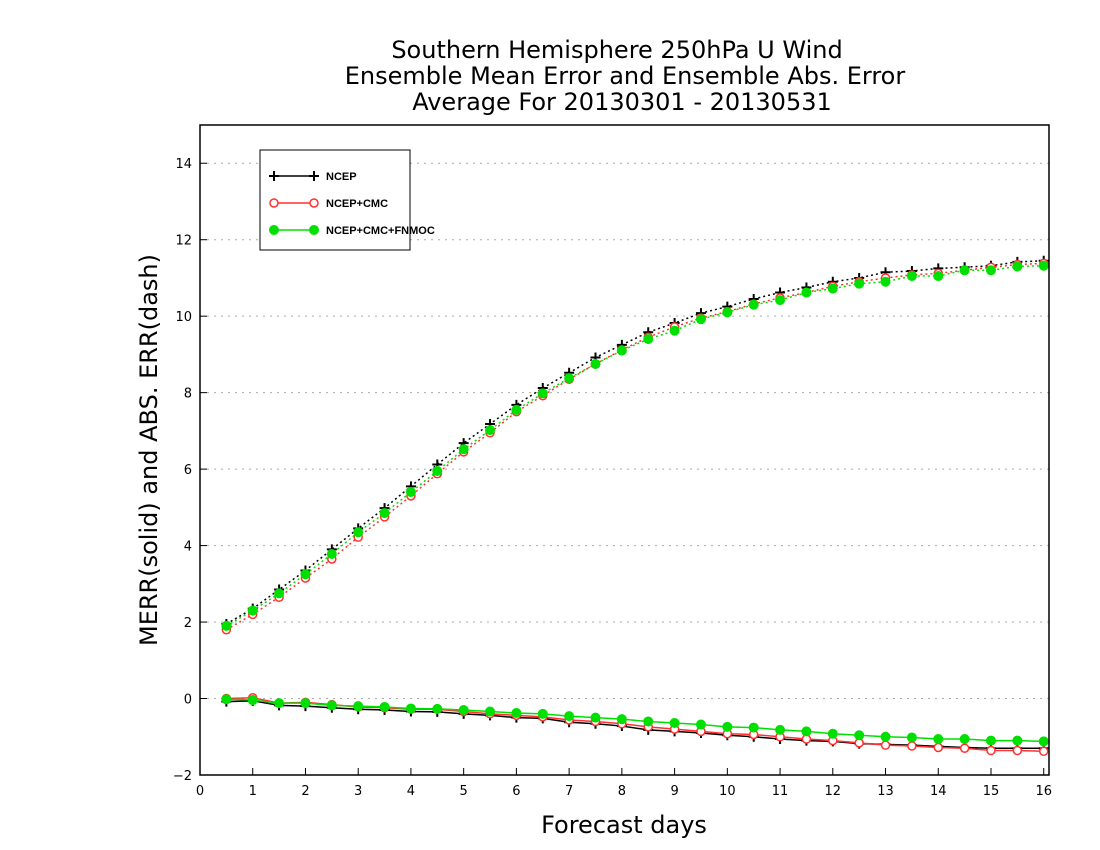  I want to click on y-axis-label: MERR(solid) and ABS. ERR(dash), so click(149, 450).